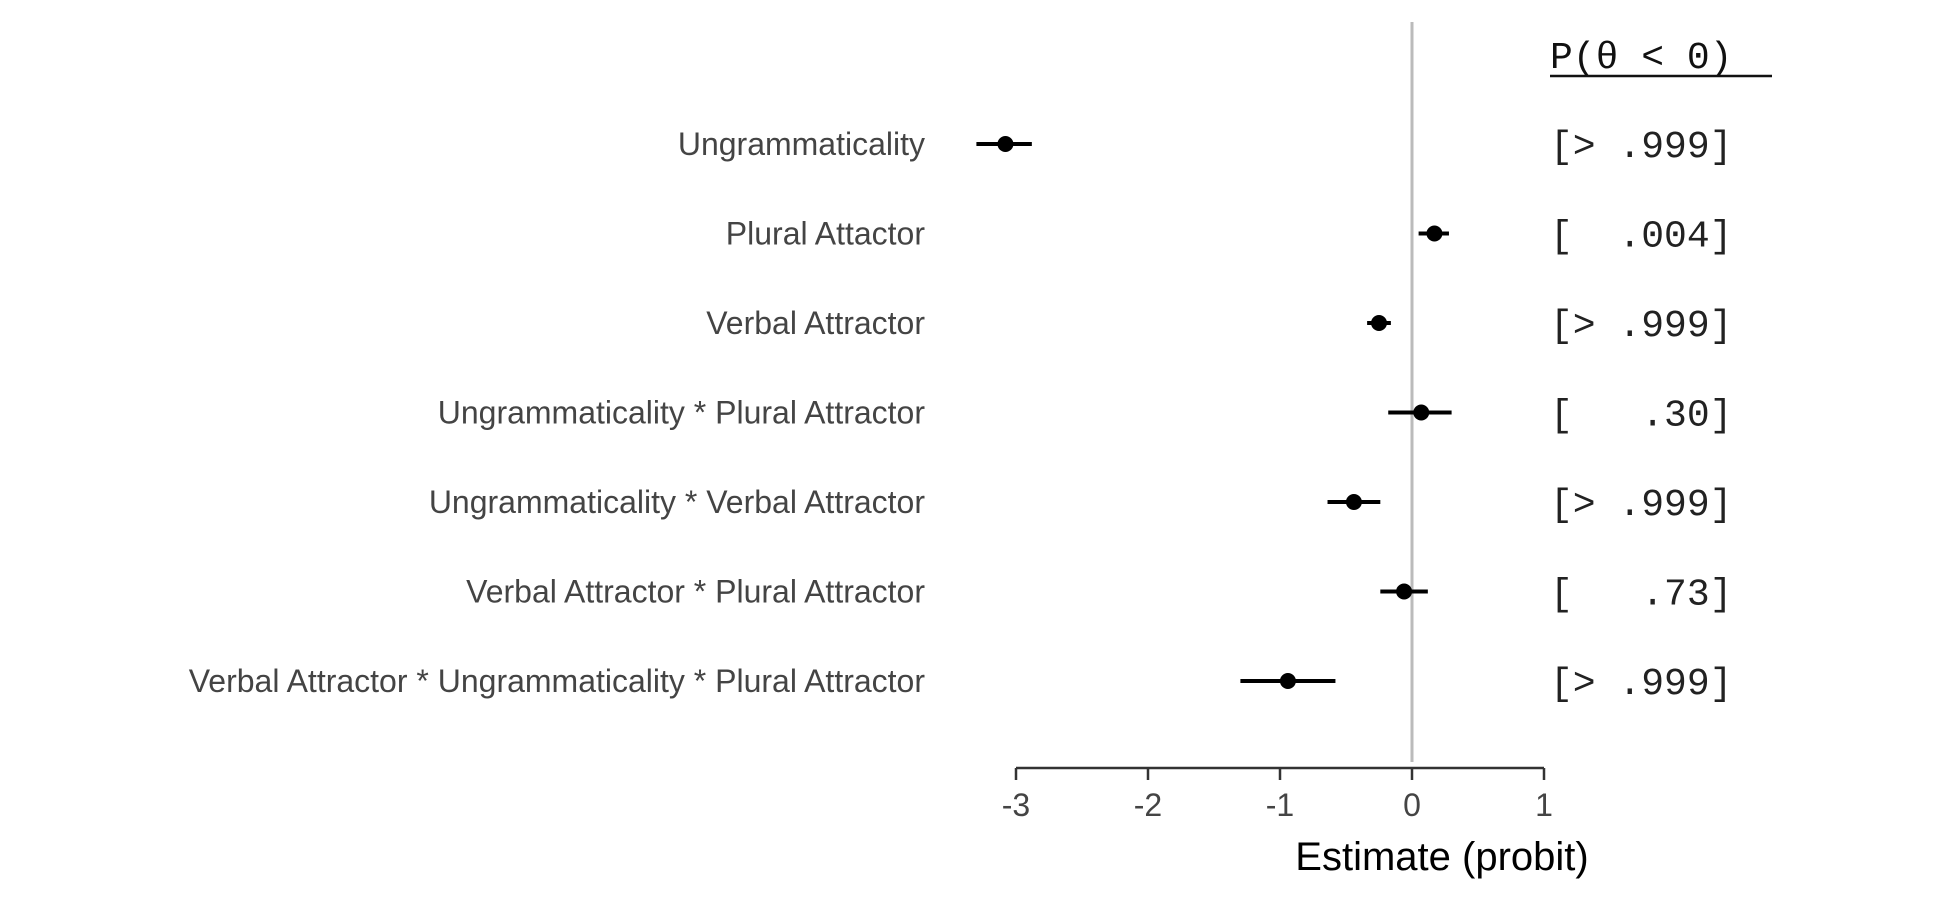 The width and height of the screenshot is (1950, 900). What do you see at coordinates (1641, 595) in the screenshot?
I see `probability-value: [ .73]` at bounding box center [1641, 595].